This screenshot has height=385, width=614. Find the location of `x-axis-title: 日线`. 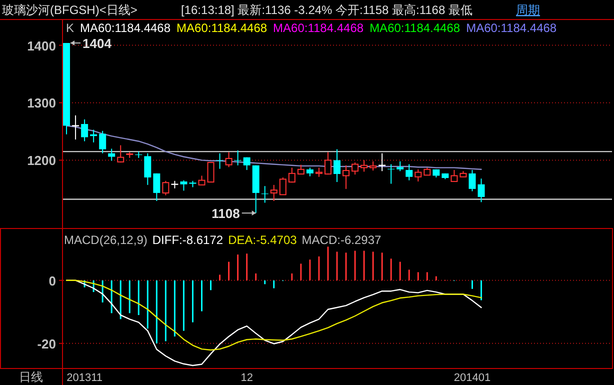

x-axis-title: 日线 is located at coordinates (31, 377).